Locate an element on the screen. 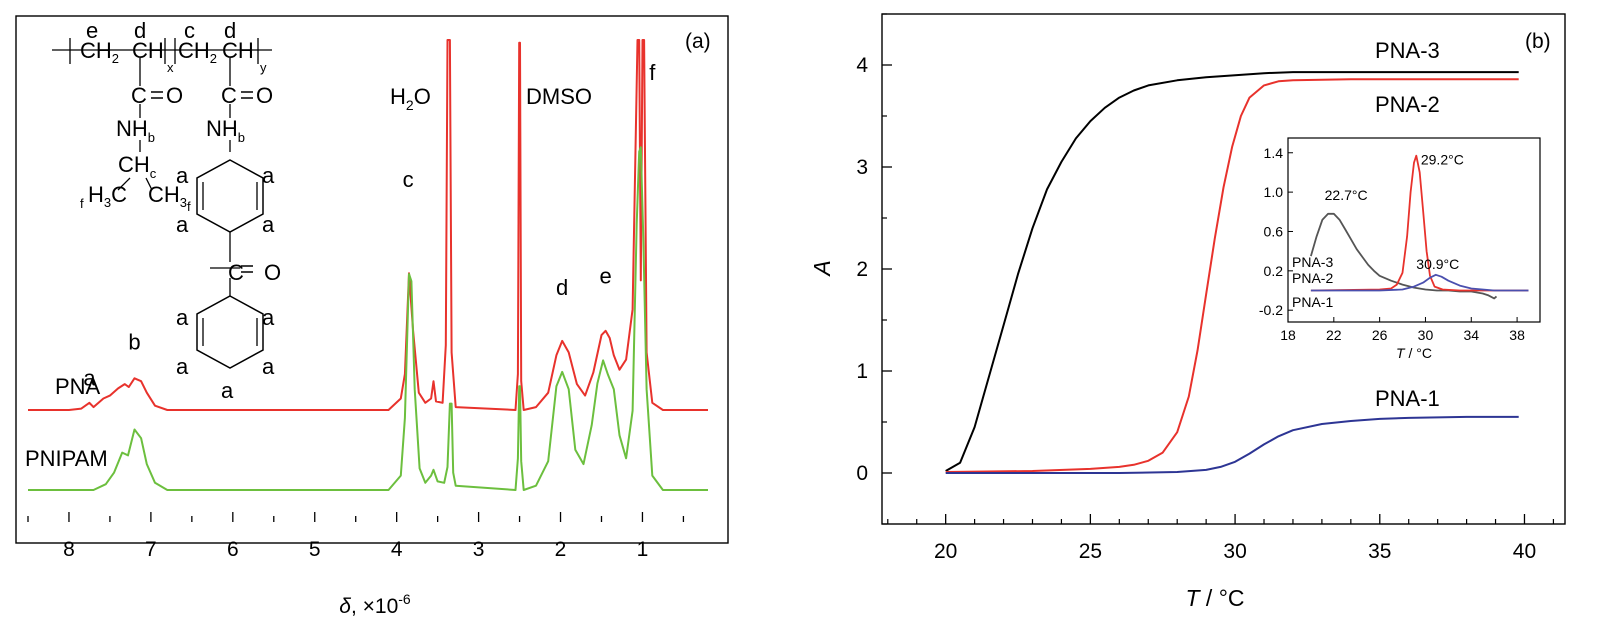 The width and height of the screenshot is (1618, 643). y-tick-label: 2 is located at coordinates (862, 269).